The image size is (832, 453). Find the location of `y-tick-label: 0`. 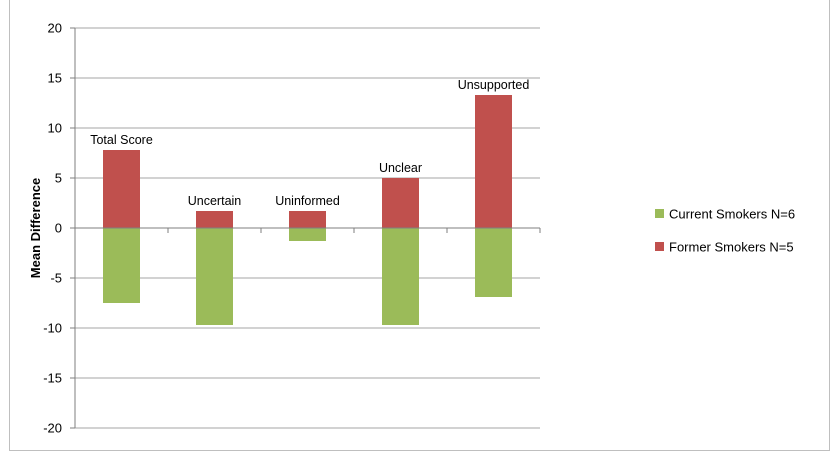

y-tick-label: 0 is located at coordinates (58, 228).